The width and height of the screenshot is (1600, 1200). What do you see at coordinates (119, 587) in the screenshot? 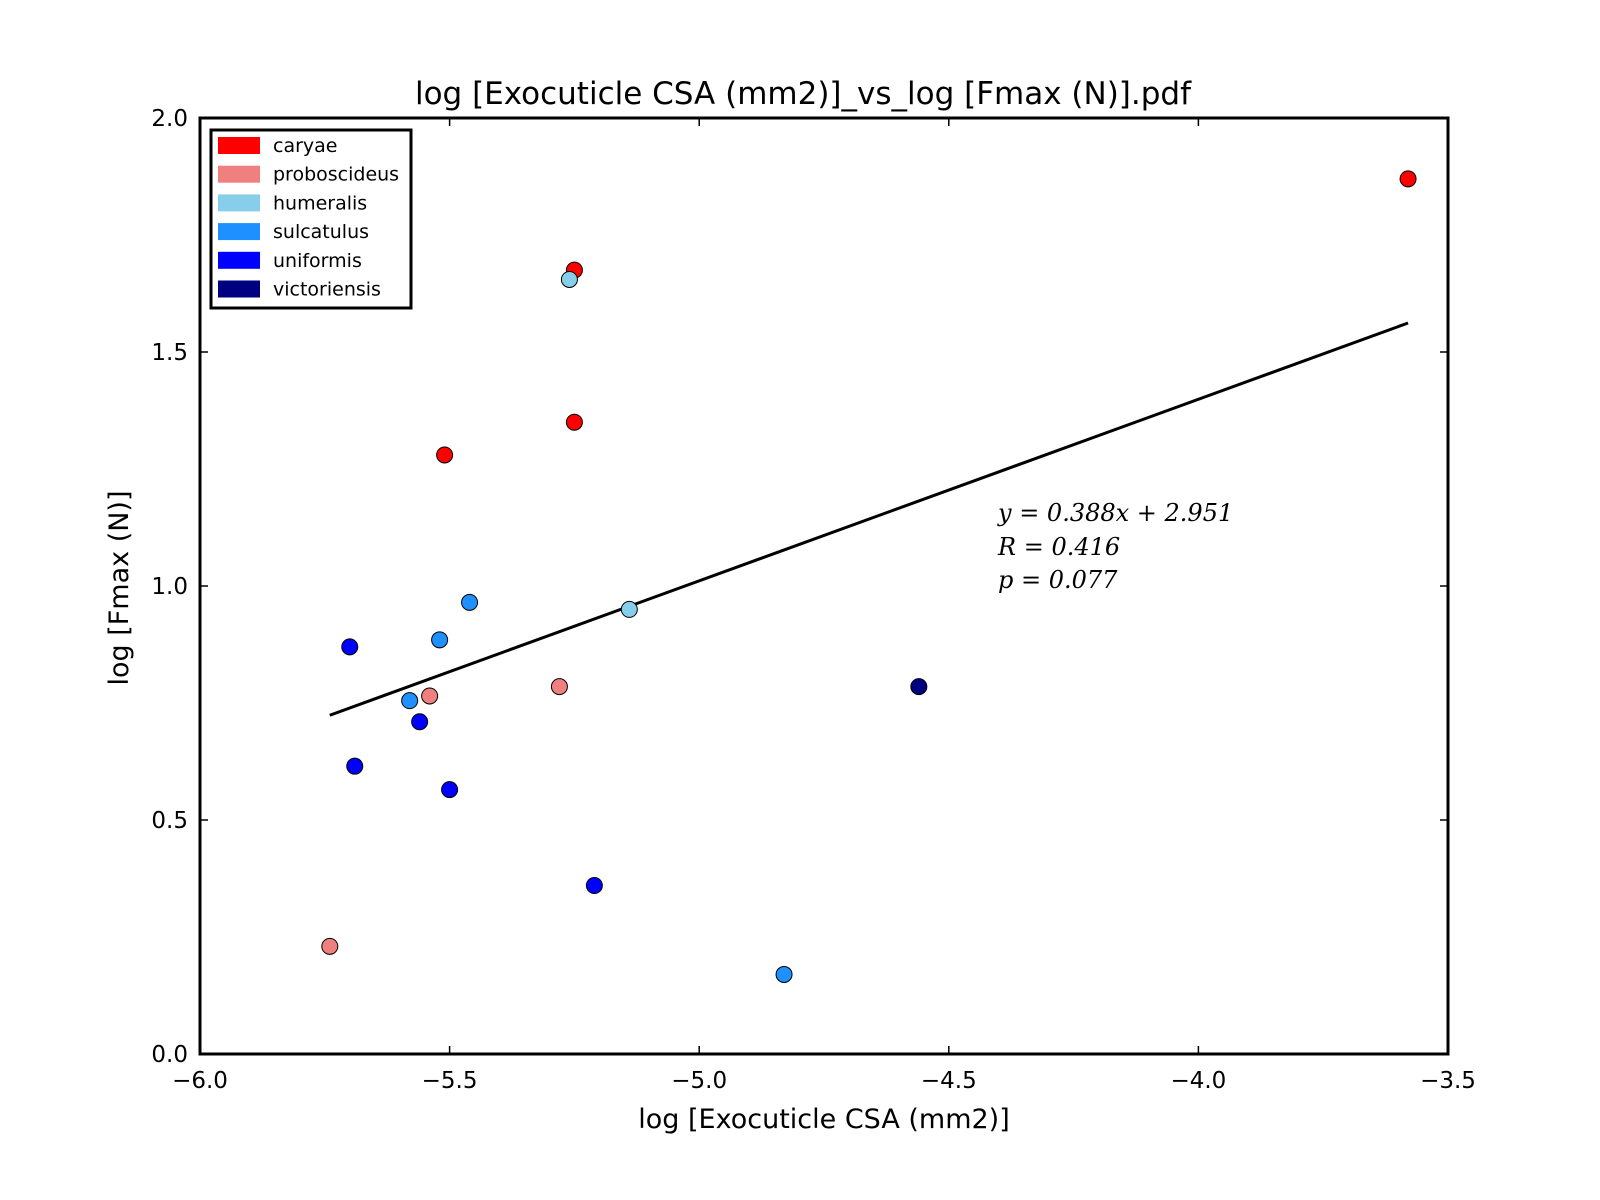
I see `y-axis-label: log [Fmax (N)]` at bounding box center [119, 587].